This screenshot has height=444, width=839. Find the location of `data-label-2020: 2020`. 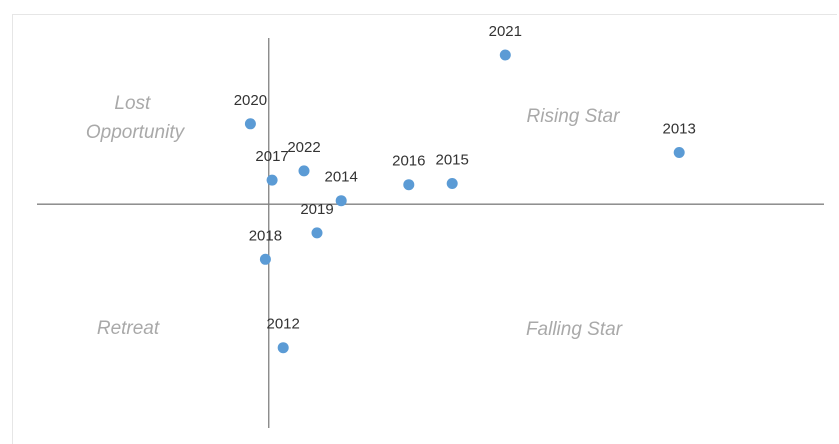

data-label-2020: 2020 is located at coordinates (250, 100).